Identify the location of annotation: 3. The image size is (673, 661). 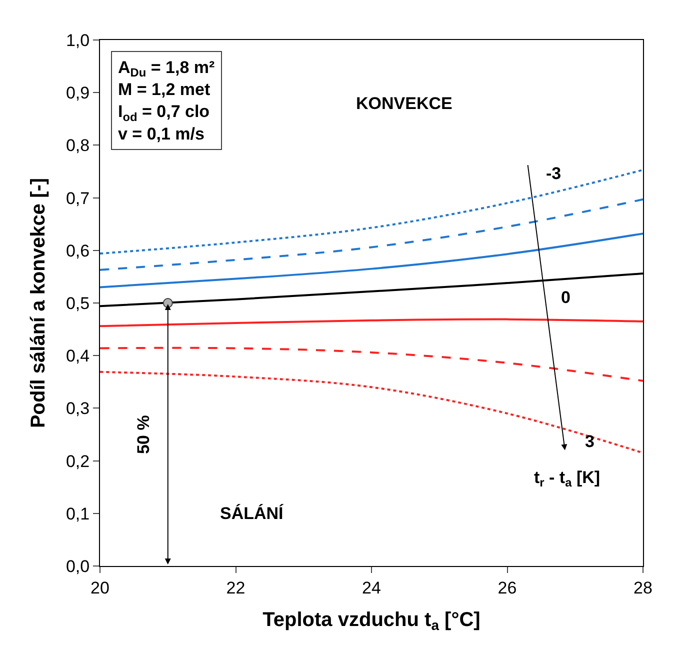
(589, 441).